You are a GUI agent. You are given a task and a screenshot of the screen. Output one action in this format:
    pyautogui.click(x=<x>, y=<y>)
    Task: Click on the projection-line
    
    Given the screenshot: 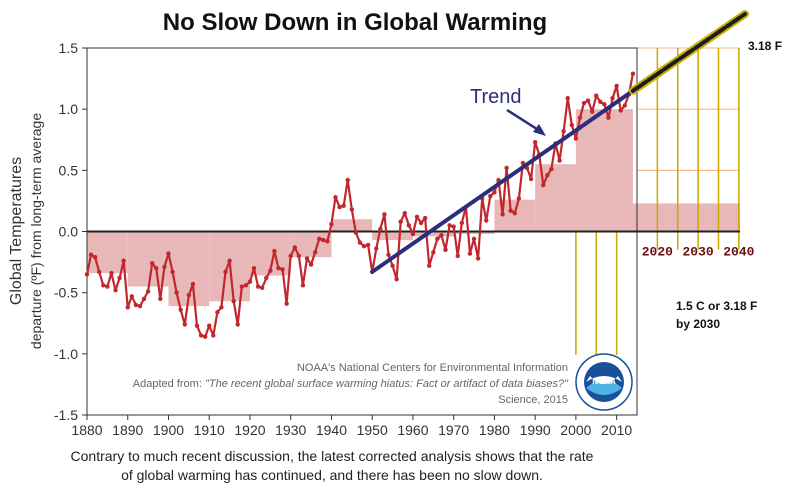 What is the action you would take?
    pyautogui.click(x=688, y=52)
    